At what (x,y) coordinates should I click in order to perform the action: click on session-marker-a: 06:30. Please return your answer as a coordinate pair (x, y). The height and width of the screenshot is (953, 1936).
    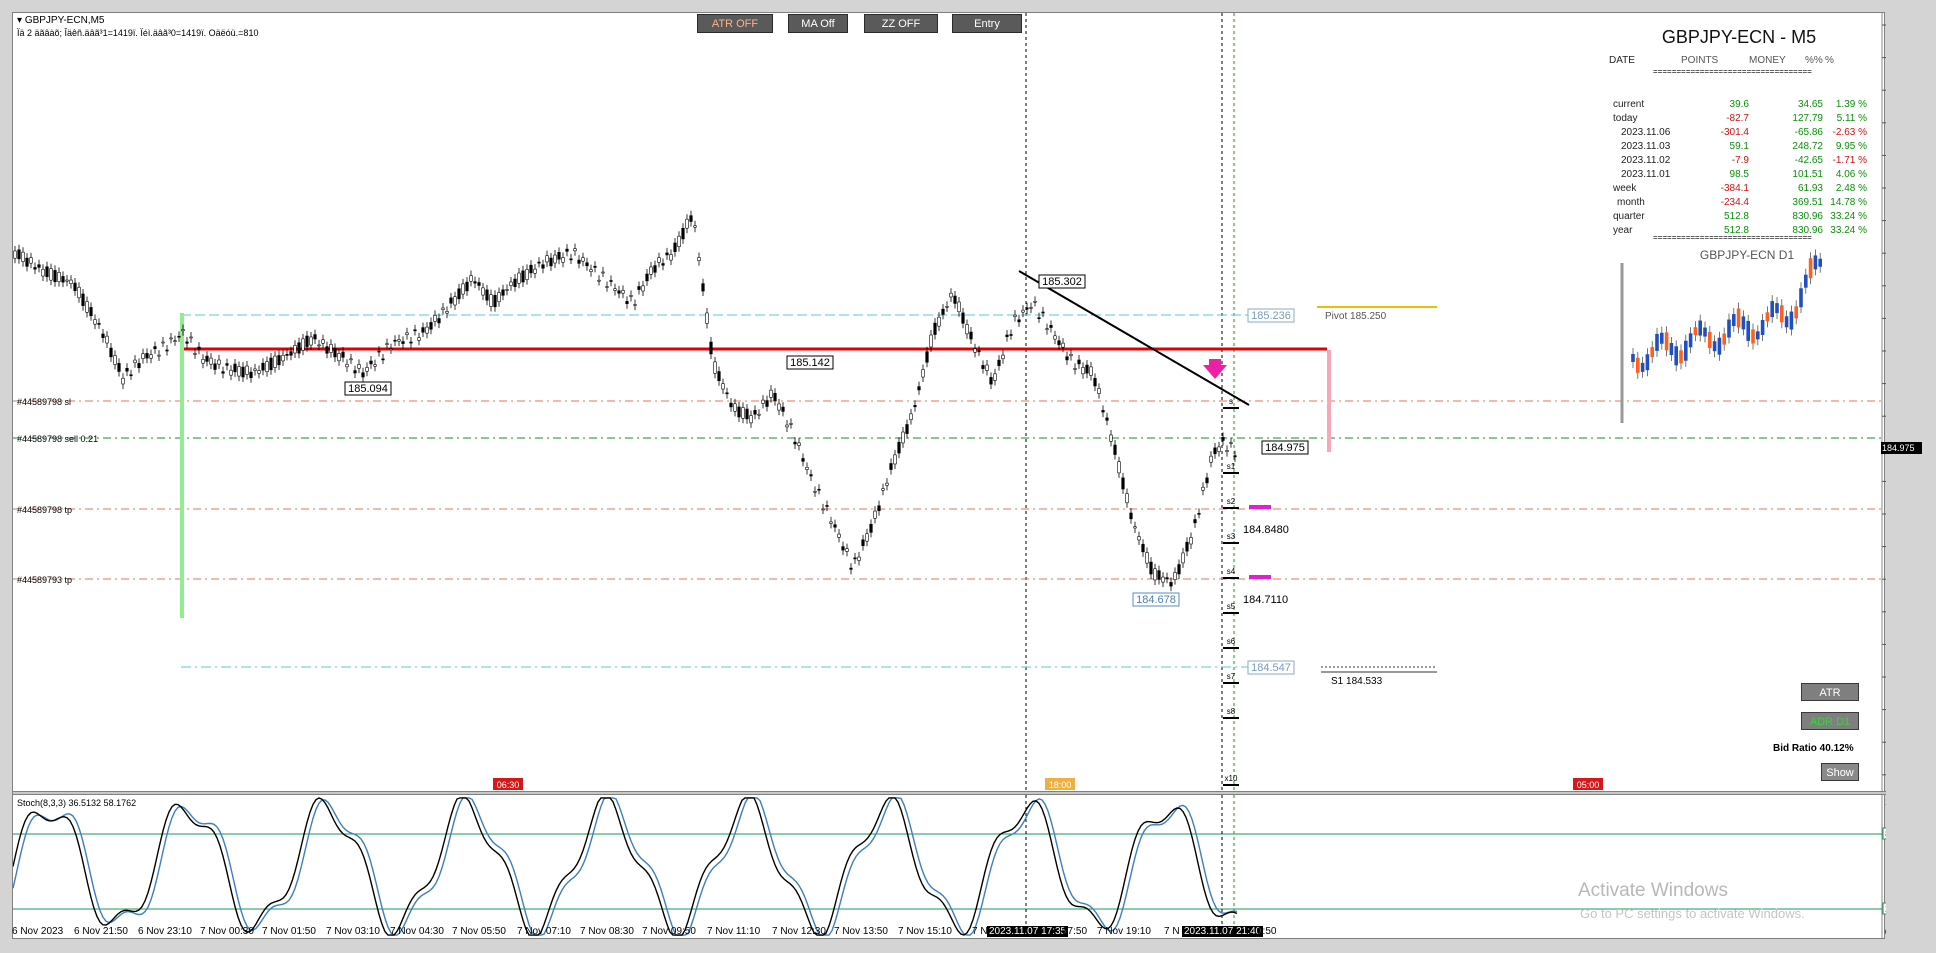
    Looking at the image, I should click on (508, 784).